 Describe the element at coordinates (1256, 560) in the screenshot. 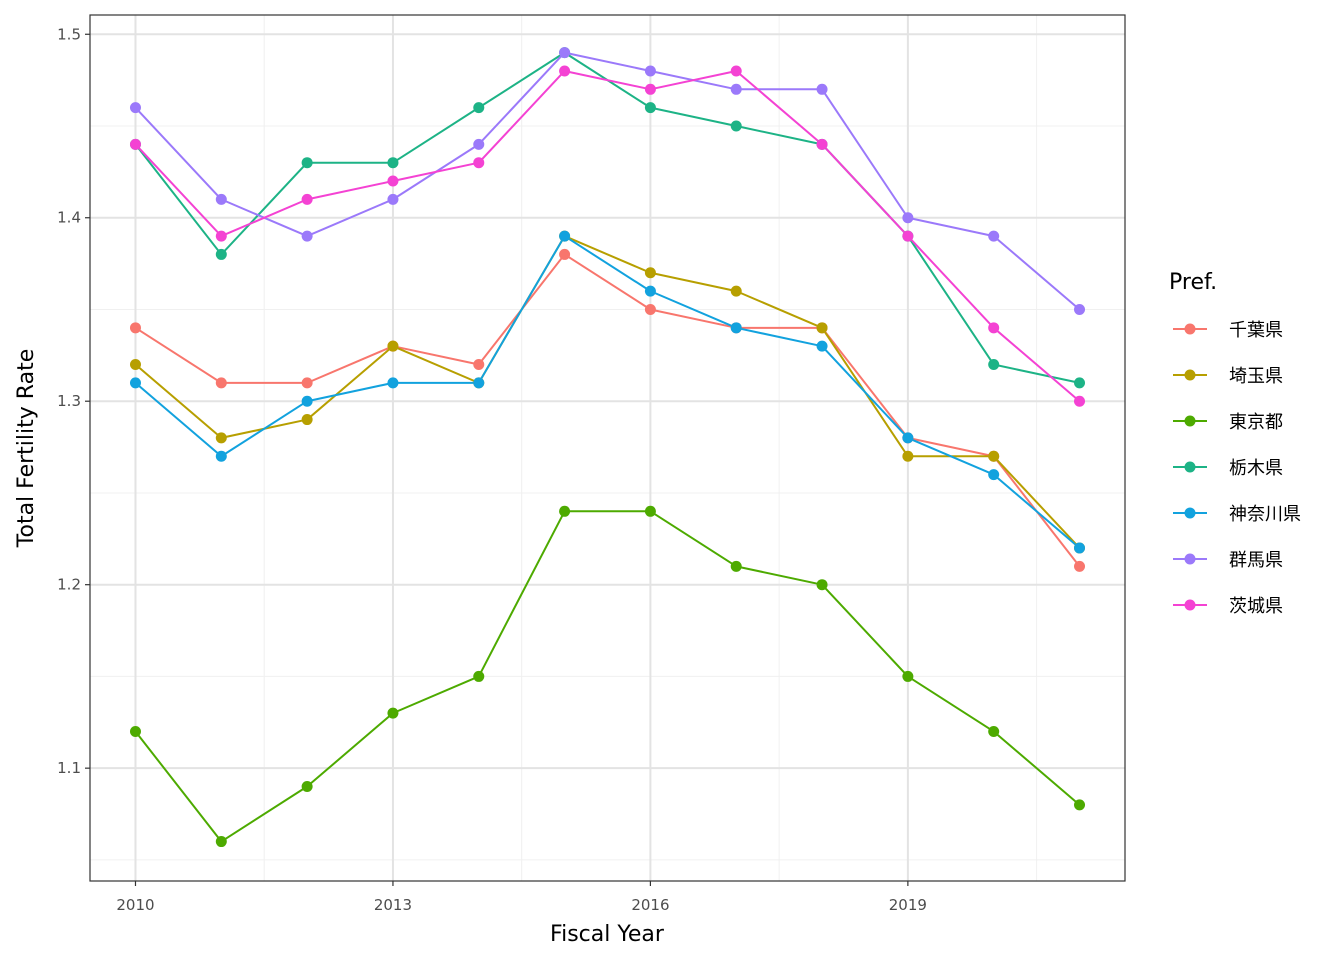

I see `legend-label: 群馬県` at that location.